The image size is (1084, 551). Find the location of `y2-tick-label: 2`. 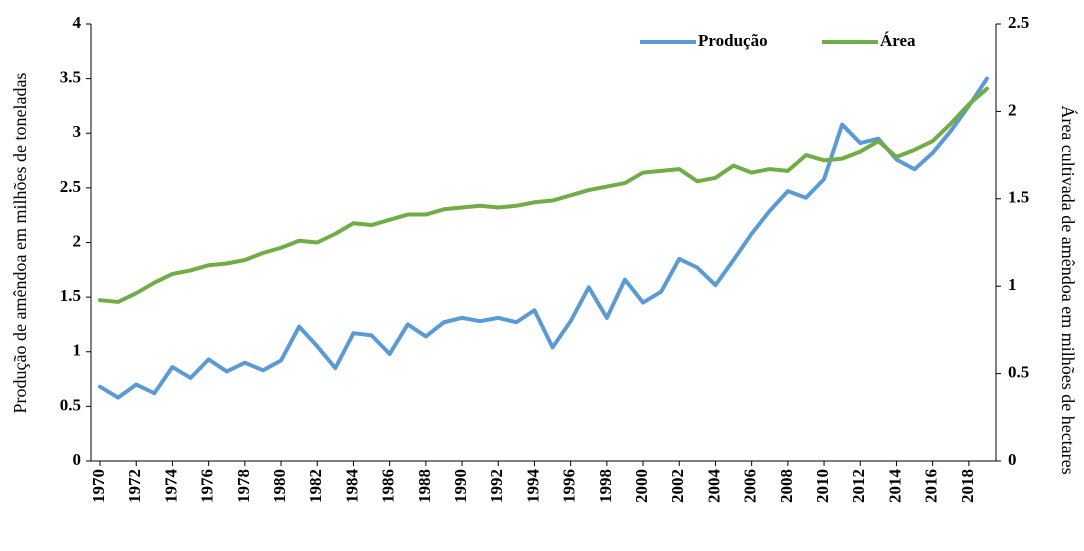

y2-tick-label: 2 is located at coordinates (1012, 109).